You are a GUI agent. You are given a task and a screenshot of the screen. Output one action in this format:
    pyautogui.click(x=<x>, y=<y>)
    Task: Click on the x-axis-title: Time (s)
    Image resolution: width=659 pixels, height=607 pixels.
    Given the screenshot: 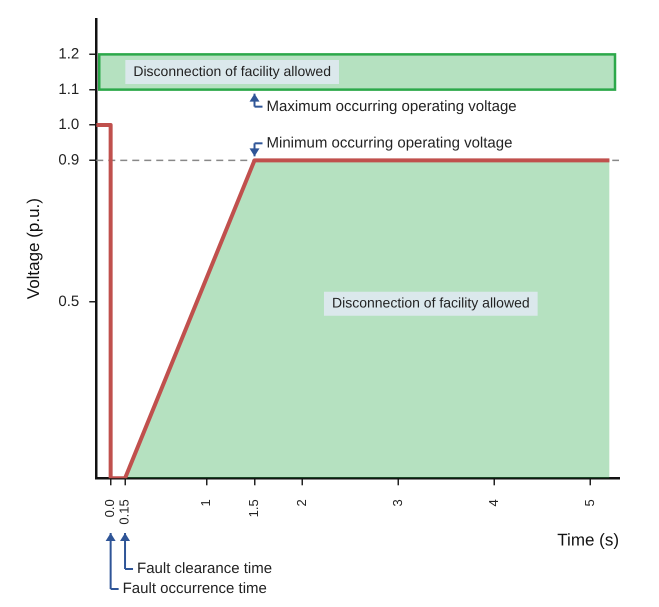 What is the action you would take?
    pyautogui.click(x=588, y=540)
    